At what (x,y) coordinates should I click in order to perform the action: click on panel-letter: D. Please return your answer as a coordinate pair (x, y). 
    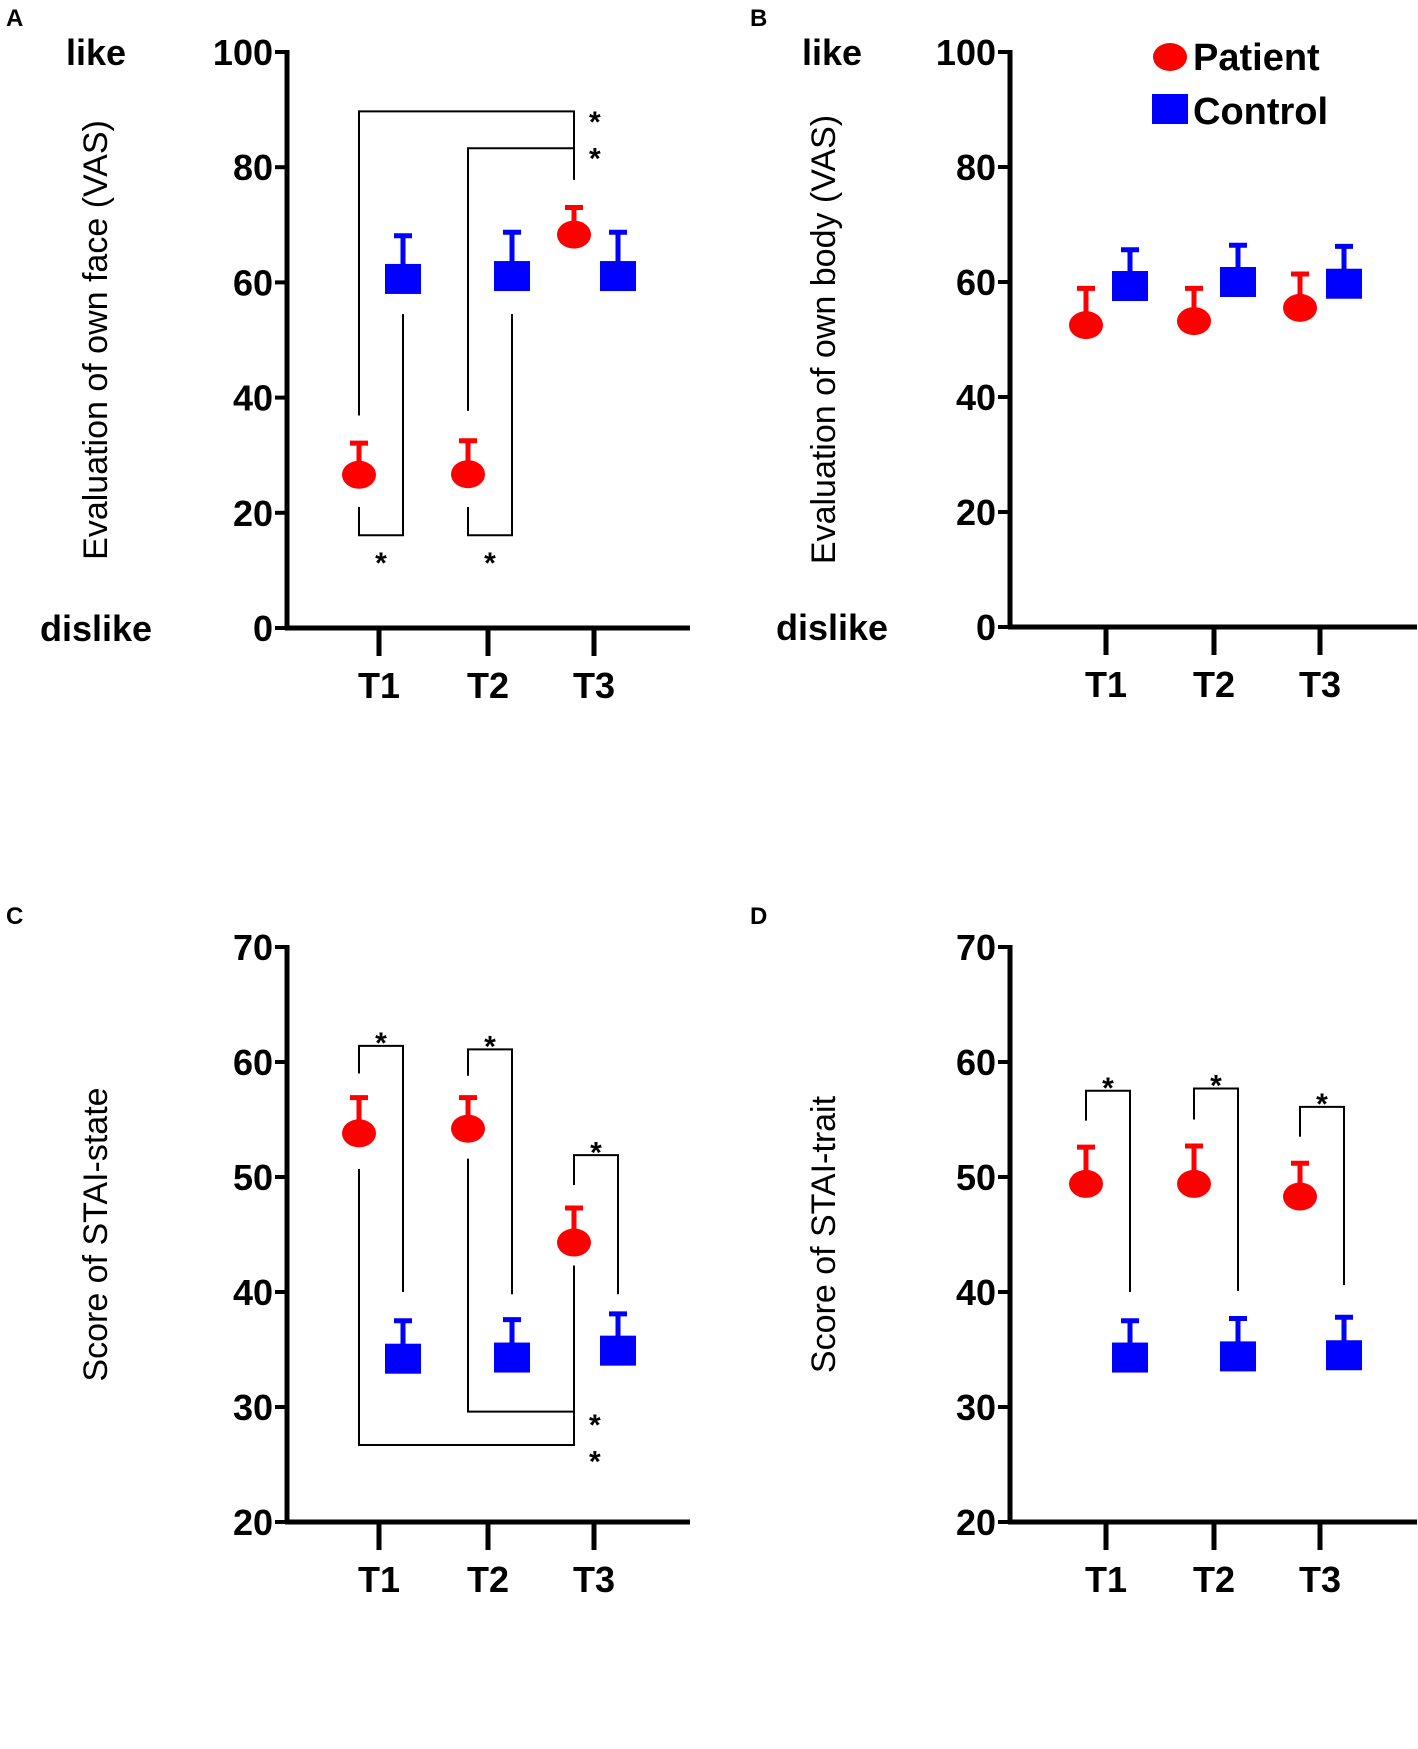
    Looking at the image, I should click on (758, 916).